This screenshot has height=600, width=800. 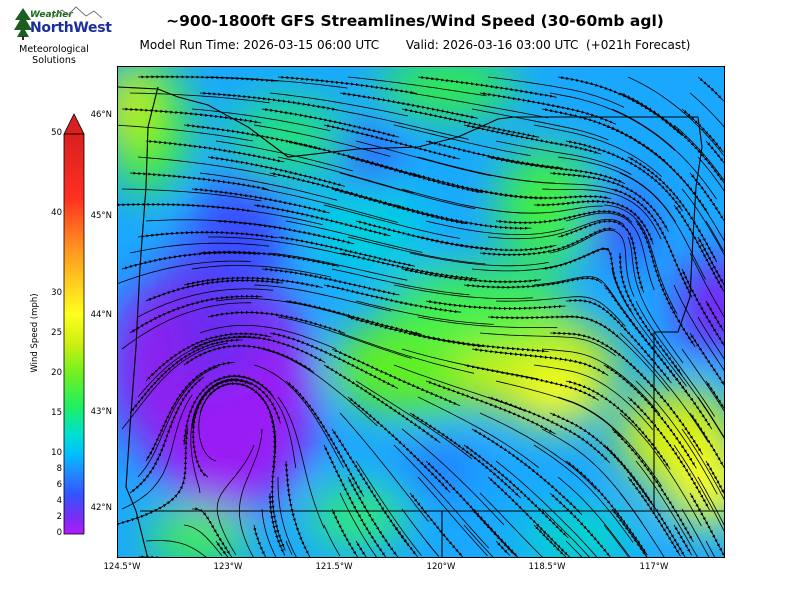 What do you see at coordinates (414, 568) in the screenshot?
I see `longitude-axis: 124.5°W 123°W 121.5°W 120°W 118.5°W 117°W` at bounding box center [414, 568].